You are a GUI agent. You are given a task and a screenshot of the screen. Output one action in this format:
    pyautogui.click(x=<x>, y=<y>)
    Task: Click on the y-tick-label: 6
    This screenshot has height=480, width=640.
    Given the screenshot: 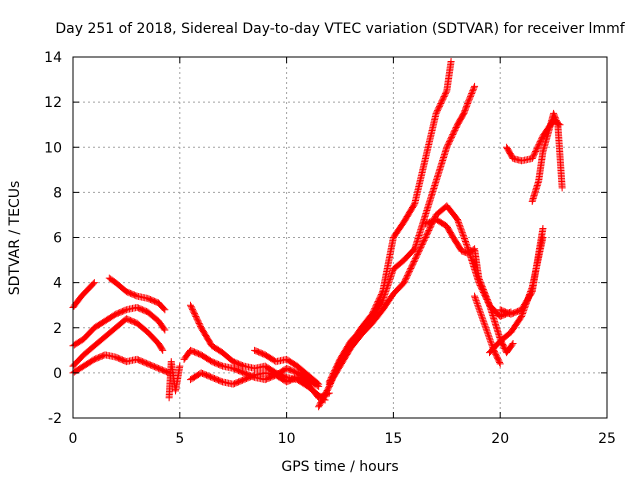 What is the action you would take?
    pyautogui.click(x=57, y=239)
    